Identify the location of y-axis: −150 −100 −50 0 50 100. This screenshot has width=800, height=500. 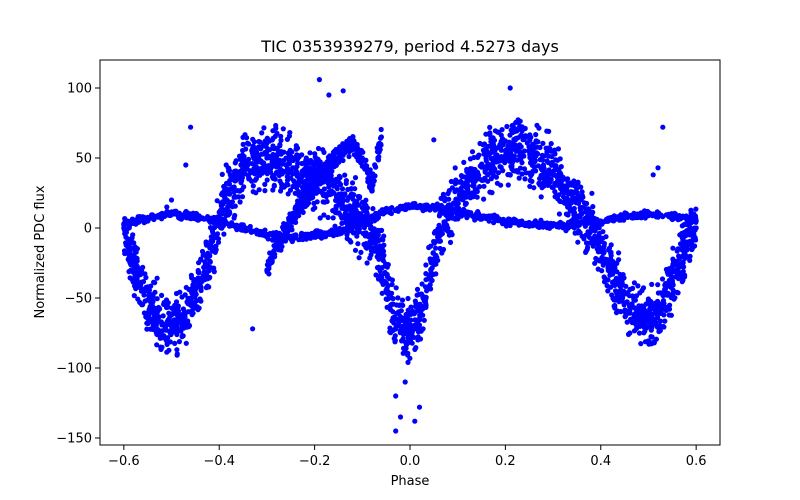
(78, 264).